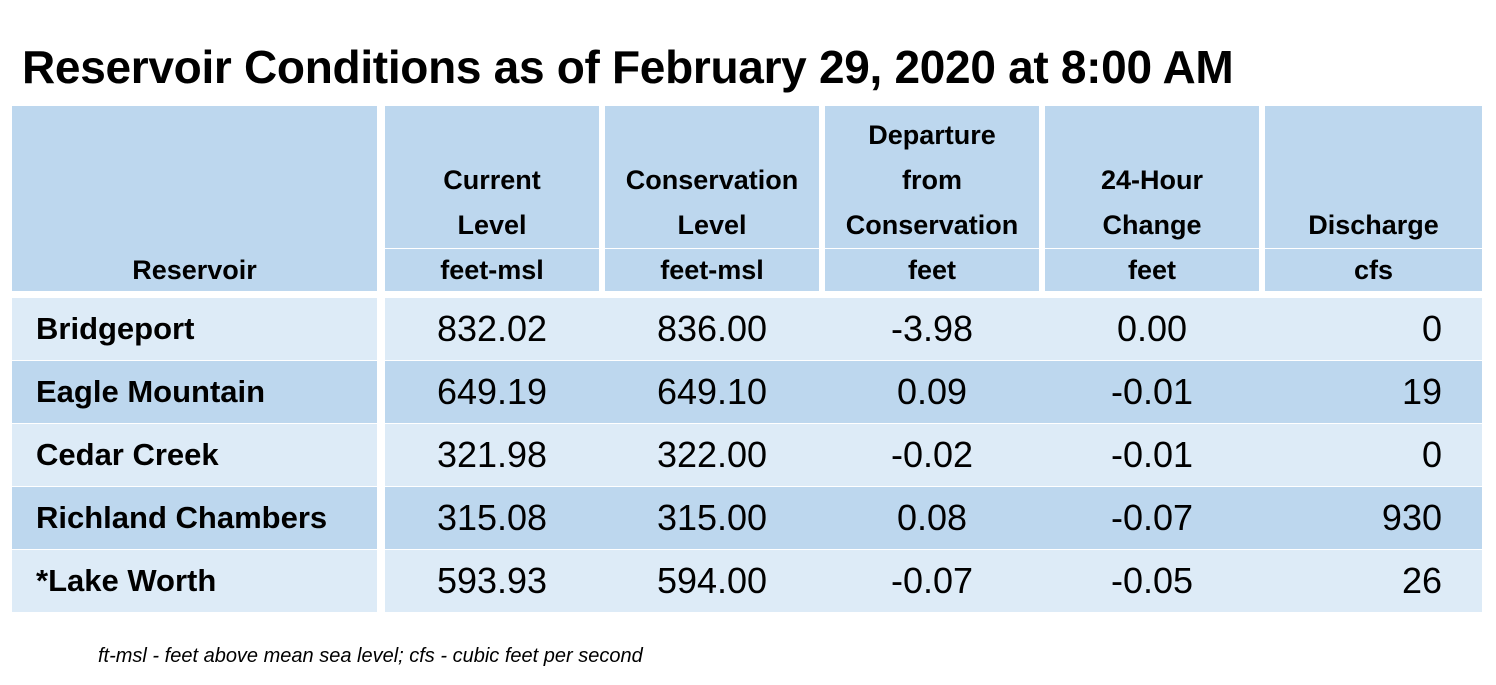  I want to click on unit-label-current: feet-msl, so click(492, 270).